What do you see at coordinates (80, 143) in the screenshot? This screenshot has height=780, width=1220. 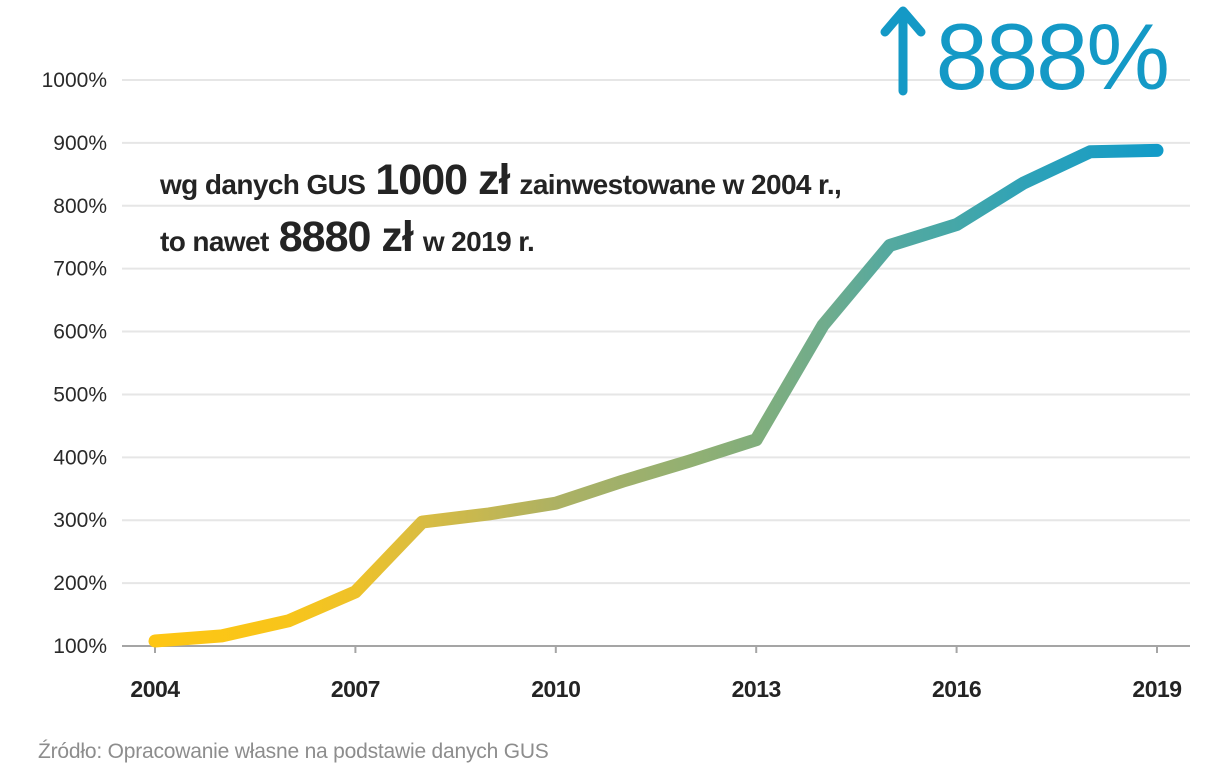 I see `y-tick-label: 900%` at bounding box center [80, 143].